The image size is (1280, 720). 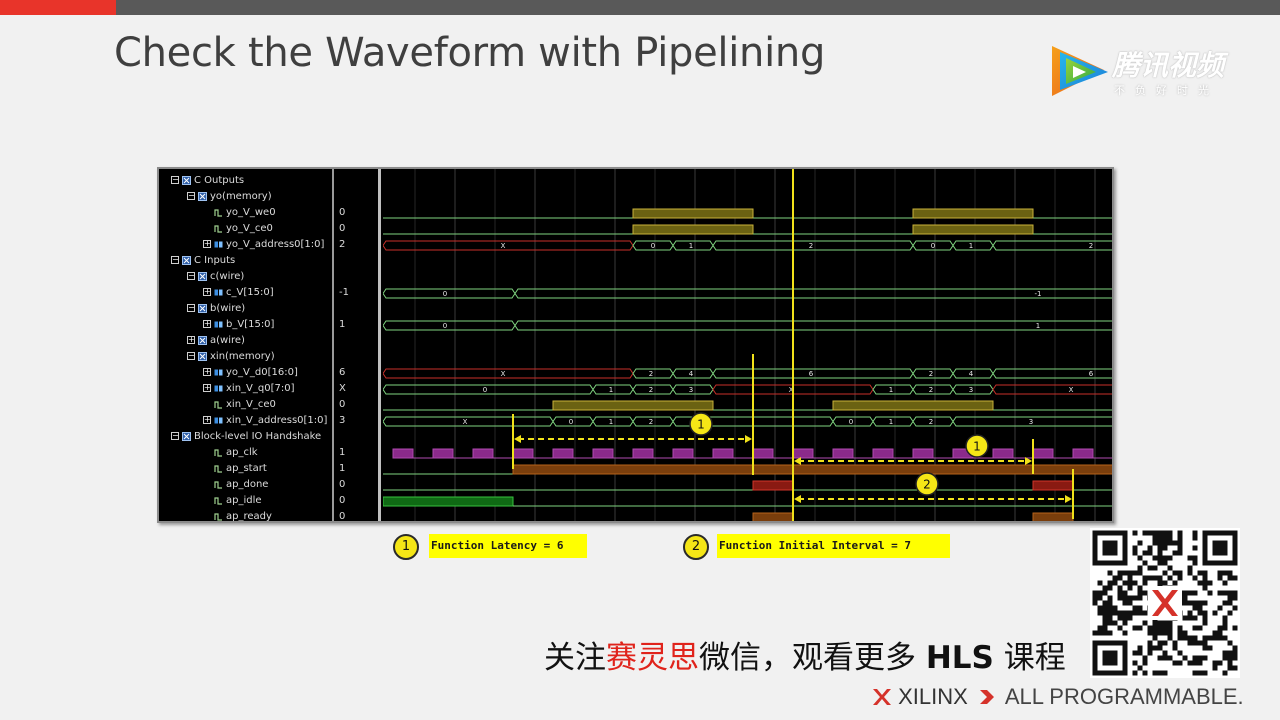 I want to click on signal-row: + yo_V_d0[16:0], so click(x=250, y=373).